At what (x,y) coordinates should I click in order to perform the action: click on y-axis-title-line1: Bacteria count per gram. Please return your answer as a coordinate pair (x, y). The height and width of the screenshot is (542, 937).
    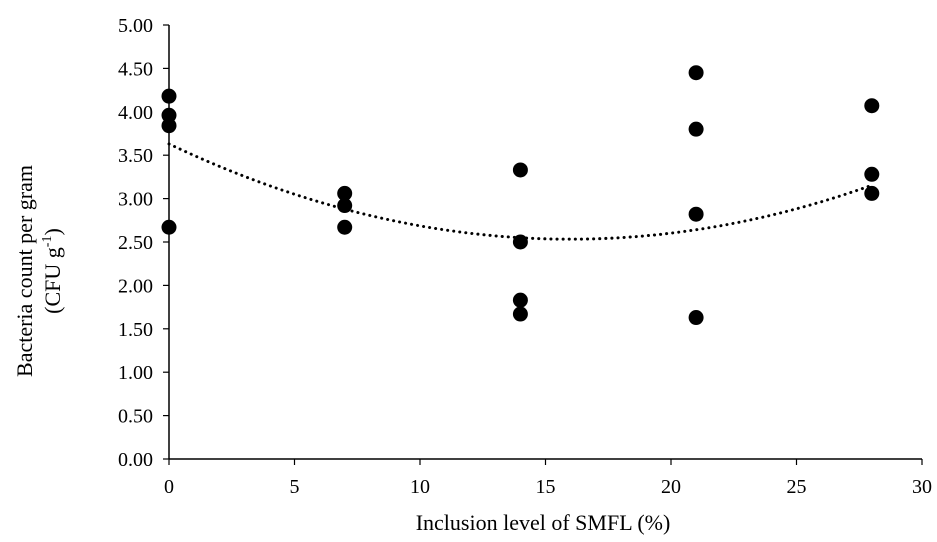
    Looking at the image, I should click on (24, 271).